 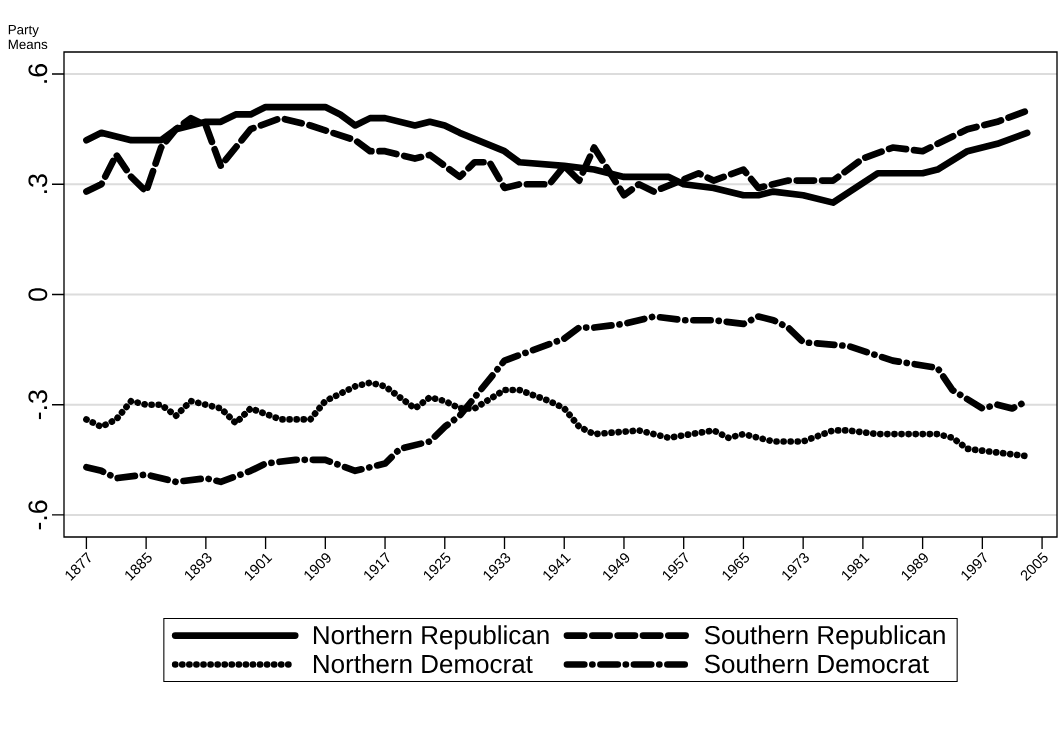 I want to click on legend-label: Northern Republican, so click(x=431, y=637).